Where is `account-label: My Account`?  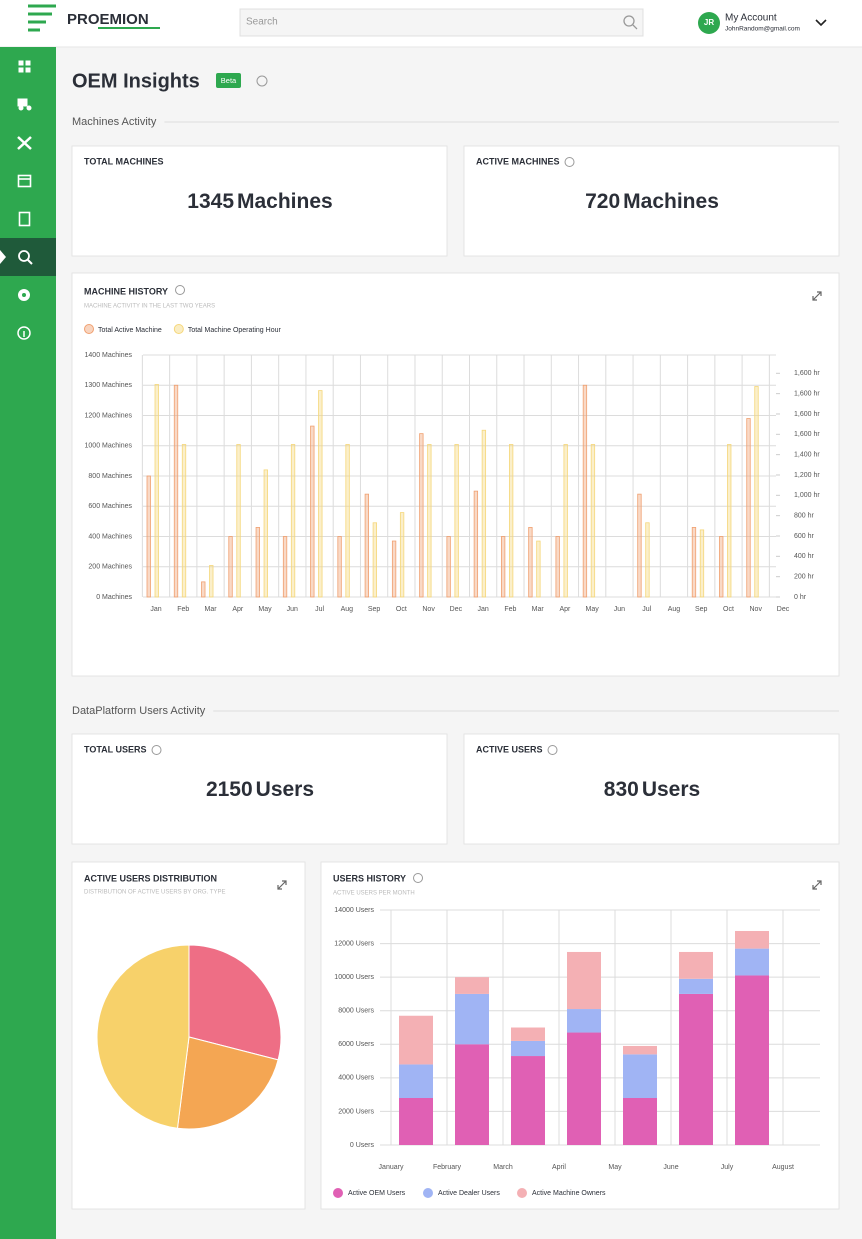
account-label: My Account is located at coordinates (751, 18).